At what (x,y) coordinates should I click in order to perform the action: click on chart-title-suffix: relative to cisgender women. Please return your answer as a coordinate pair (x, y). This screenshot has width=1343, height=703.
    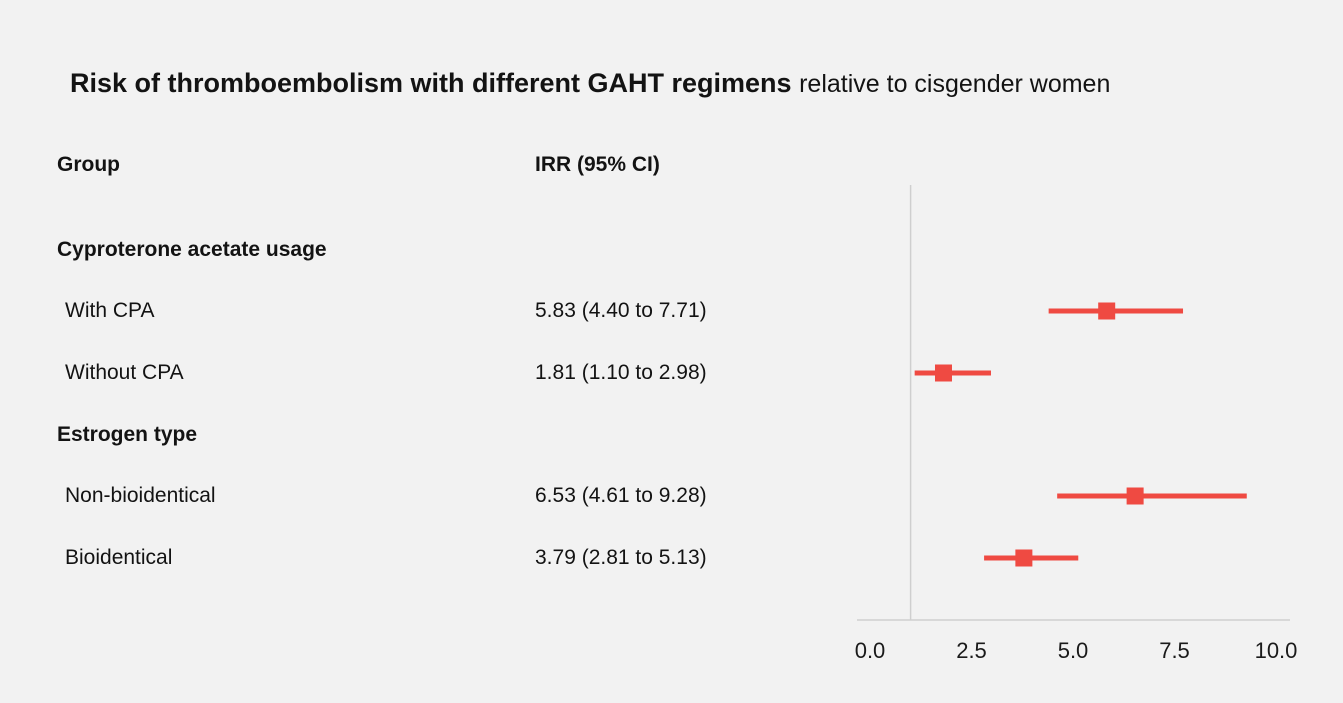
    Looking at the image, I should click on (955, 84).